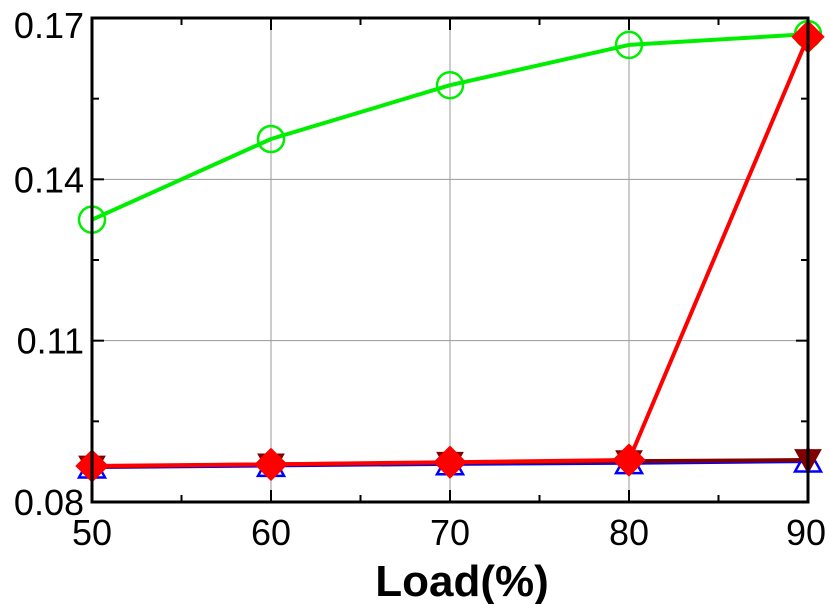 This screenshot has width=830, height=604. I want to click on y-tick-label: 0.11, so click(50, 341).